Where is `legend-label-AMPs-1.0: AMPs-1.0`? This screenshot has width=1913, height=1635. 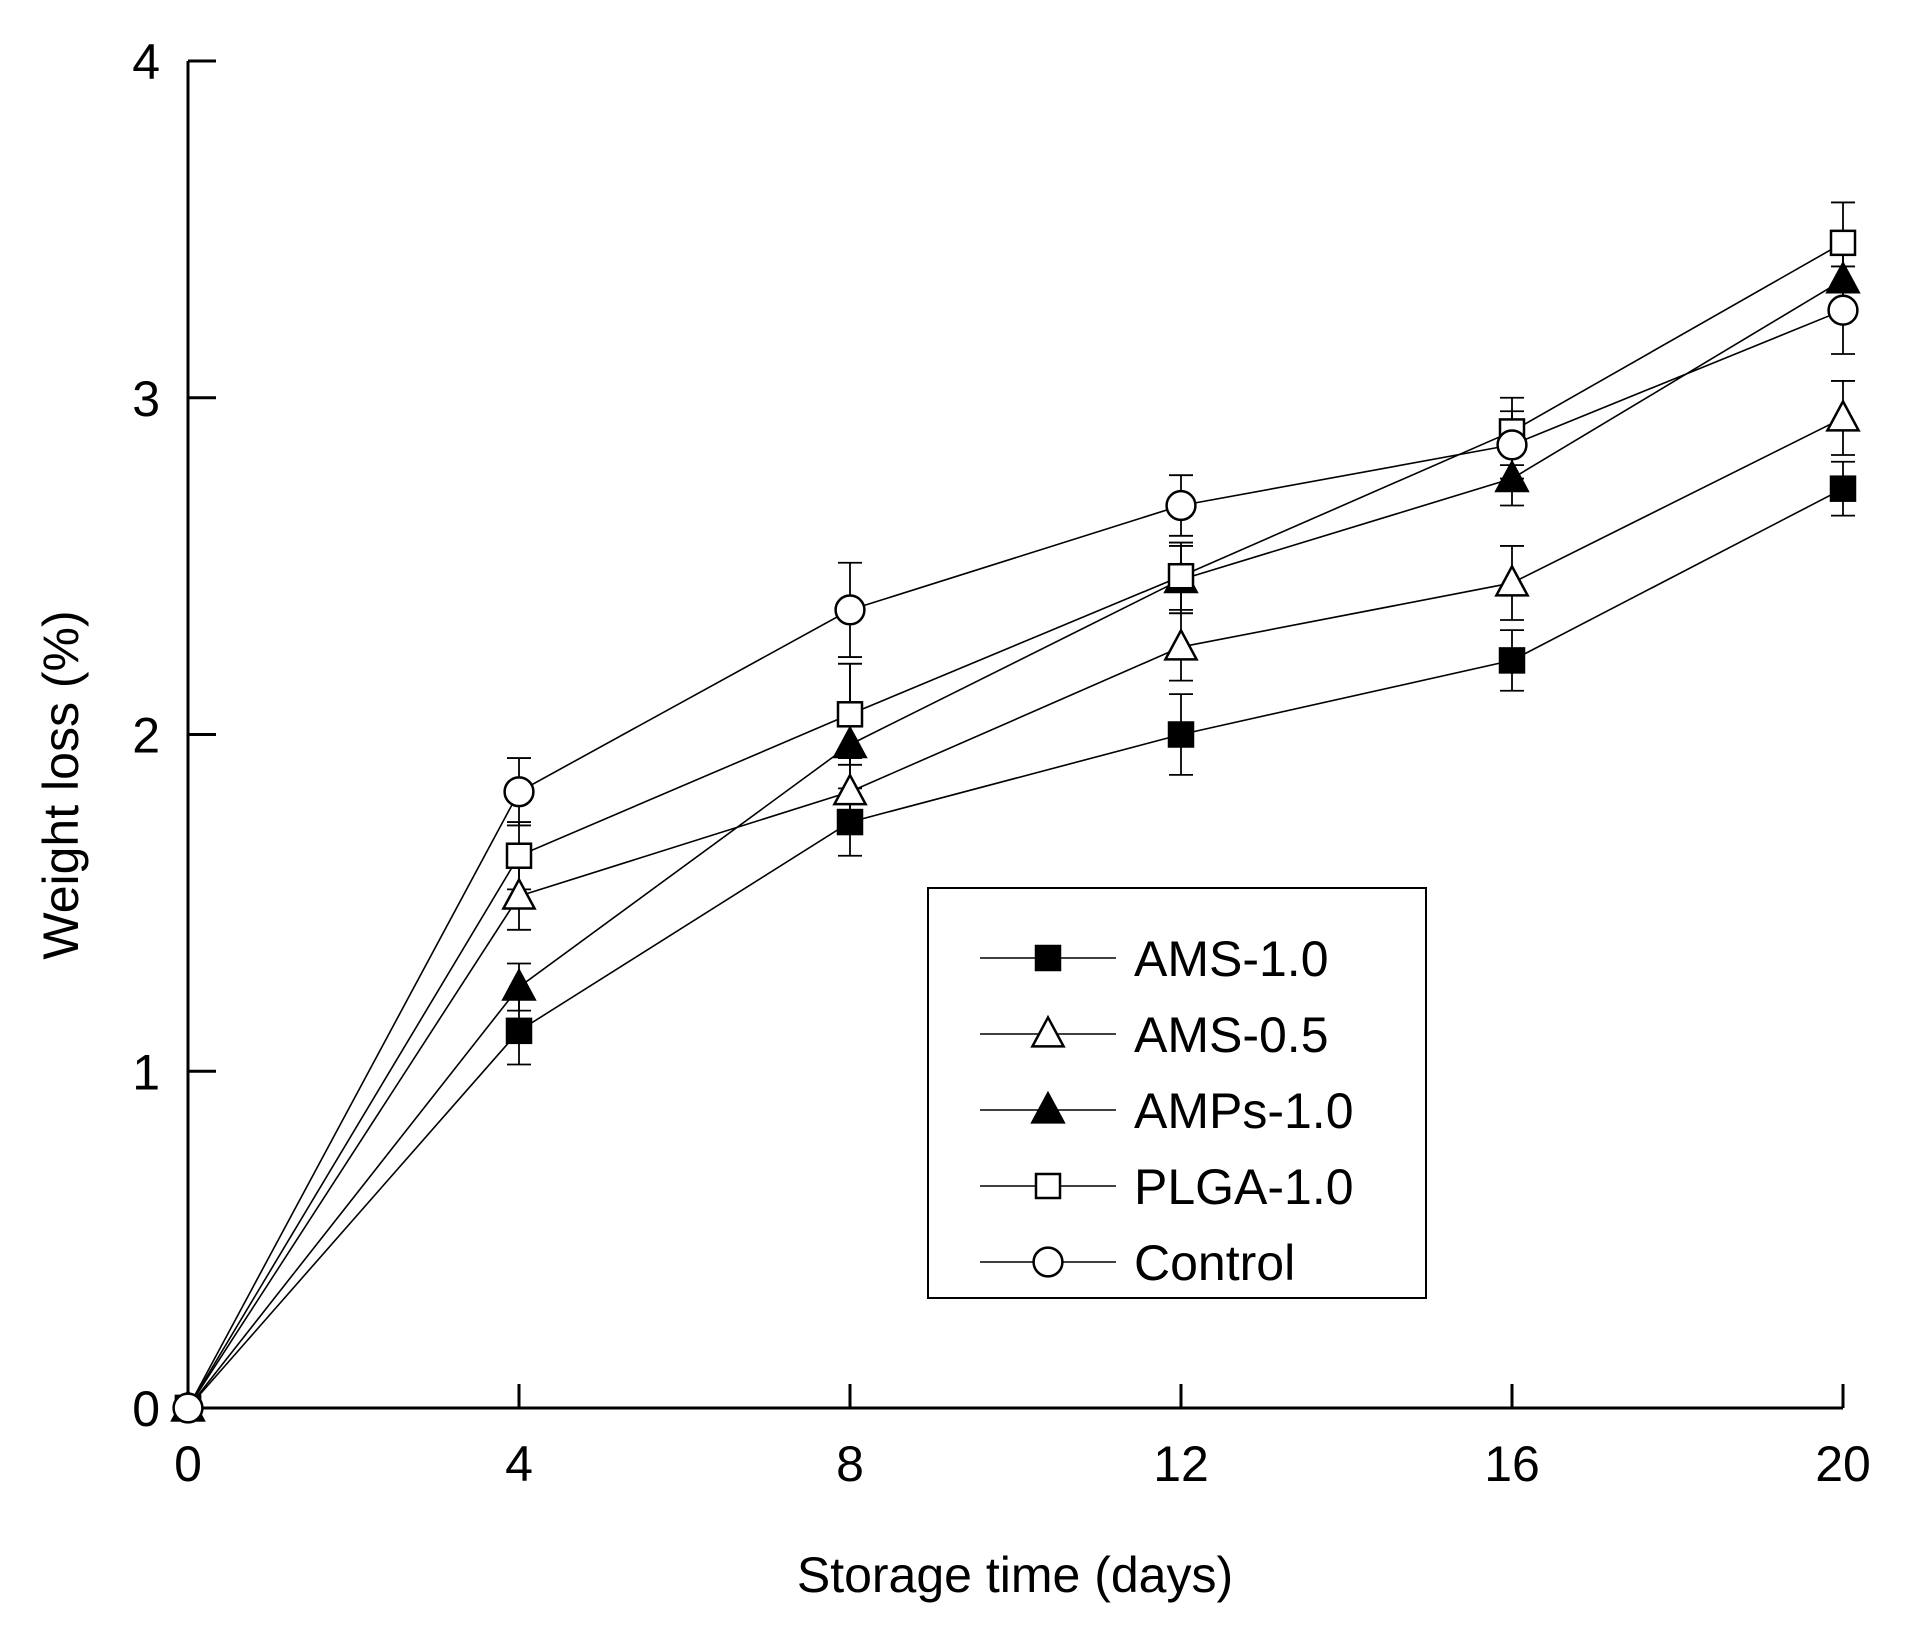
legend-label-AMPs-1.0: AMPs-1.0 is located at coordinates (1244, 1111).